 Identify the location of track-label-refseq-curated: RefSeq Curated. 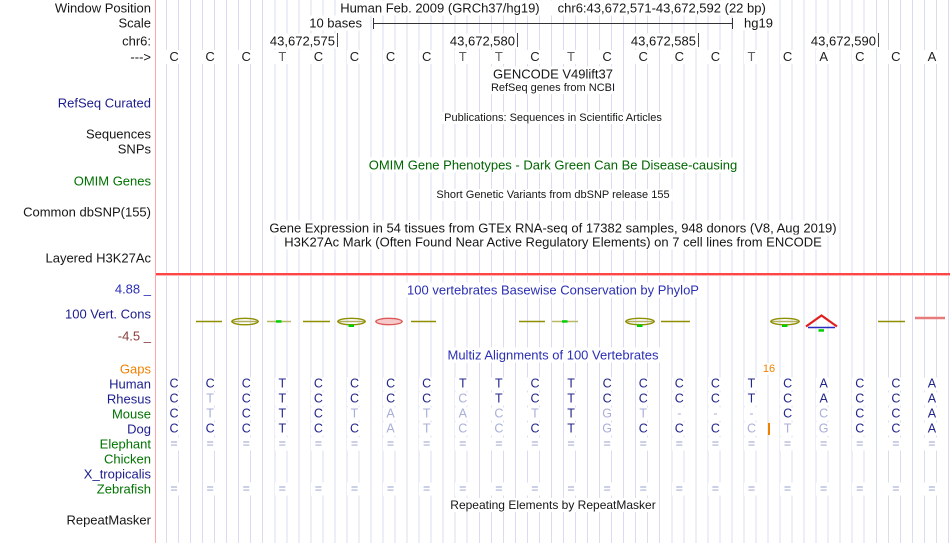
(104, 103).